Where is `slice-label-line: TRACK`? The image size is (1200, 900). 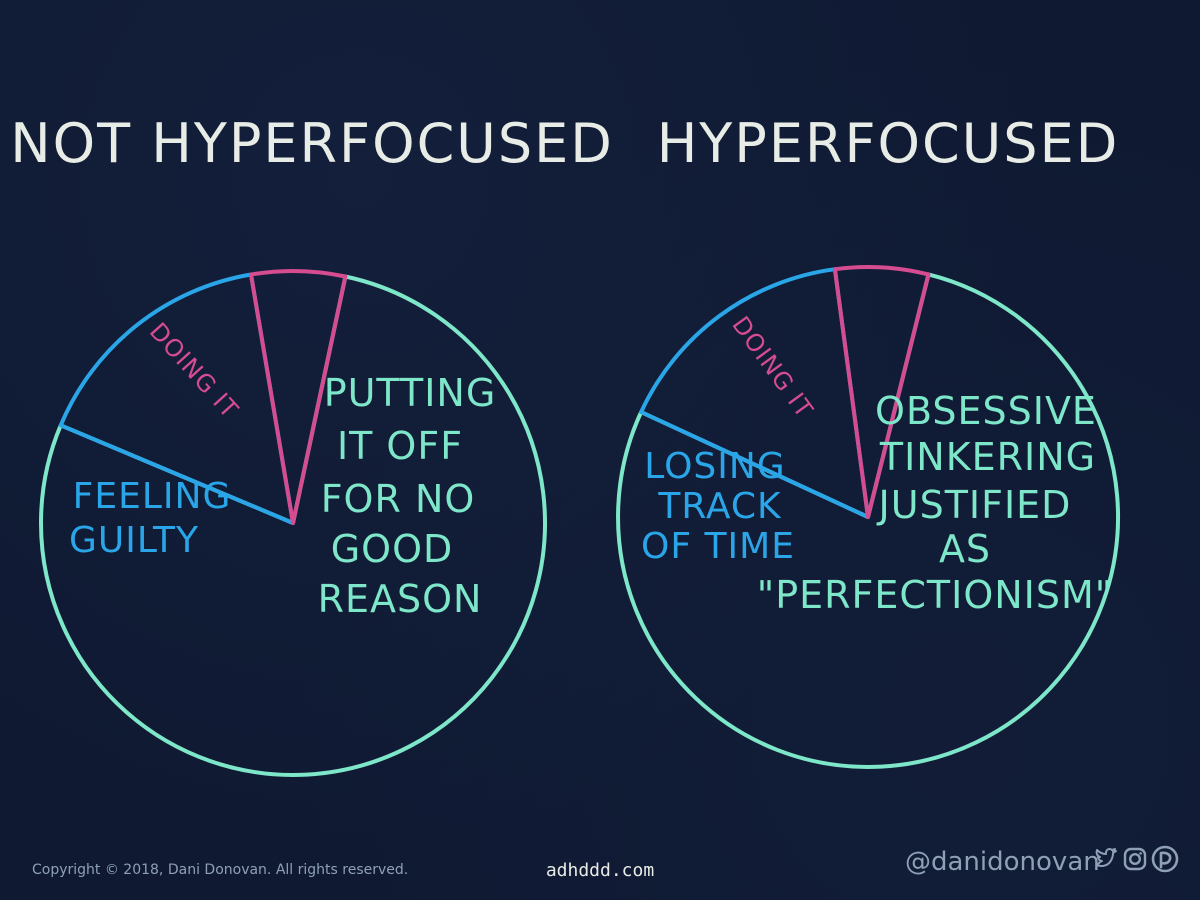
slice-label-line: TRACK is located at coordinates (719, 506).